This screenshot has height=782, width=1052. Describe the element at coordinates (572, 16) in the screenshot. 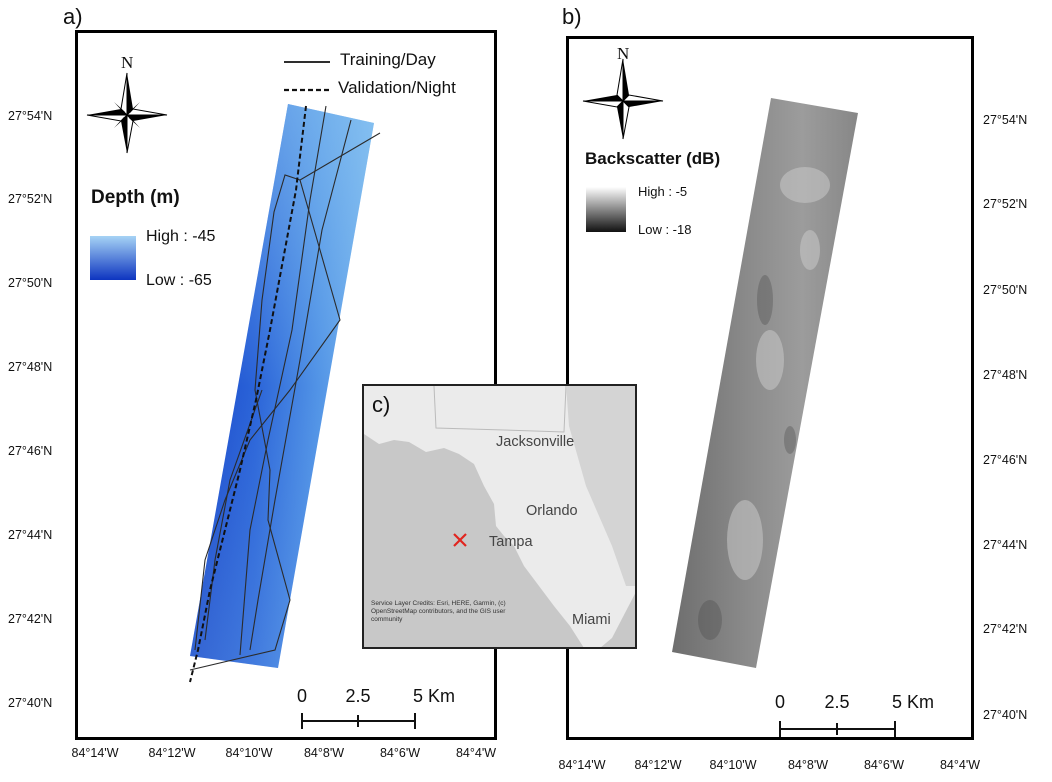

I see `panel-b-label: b)` at that location.